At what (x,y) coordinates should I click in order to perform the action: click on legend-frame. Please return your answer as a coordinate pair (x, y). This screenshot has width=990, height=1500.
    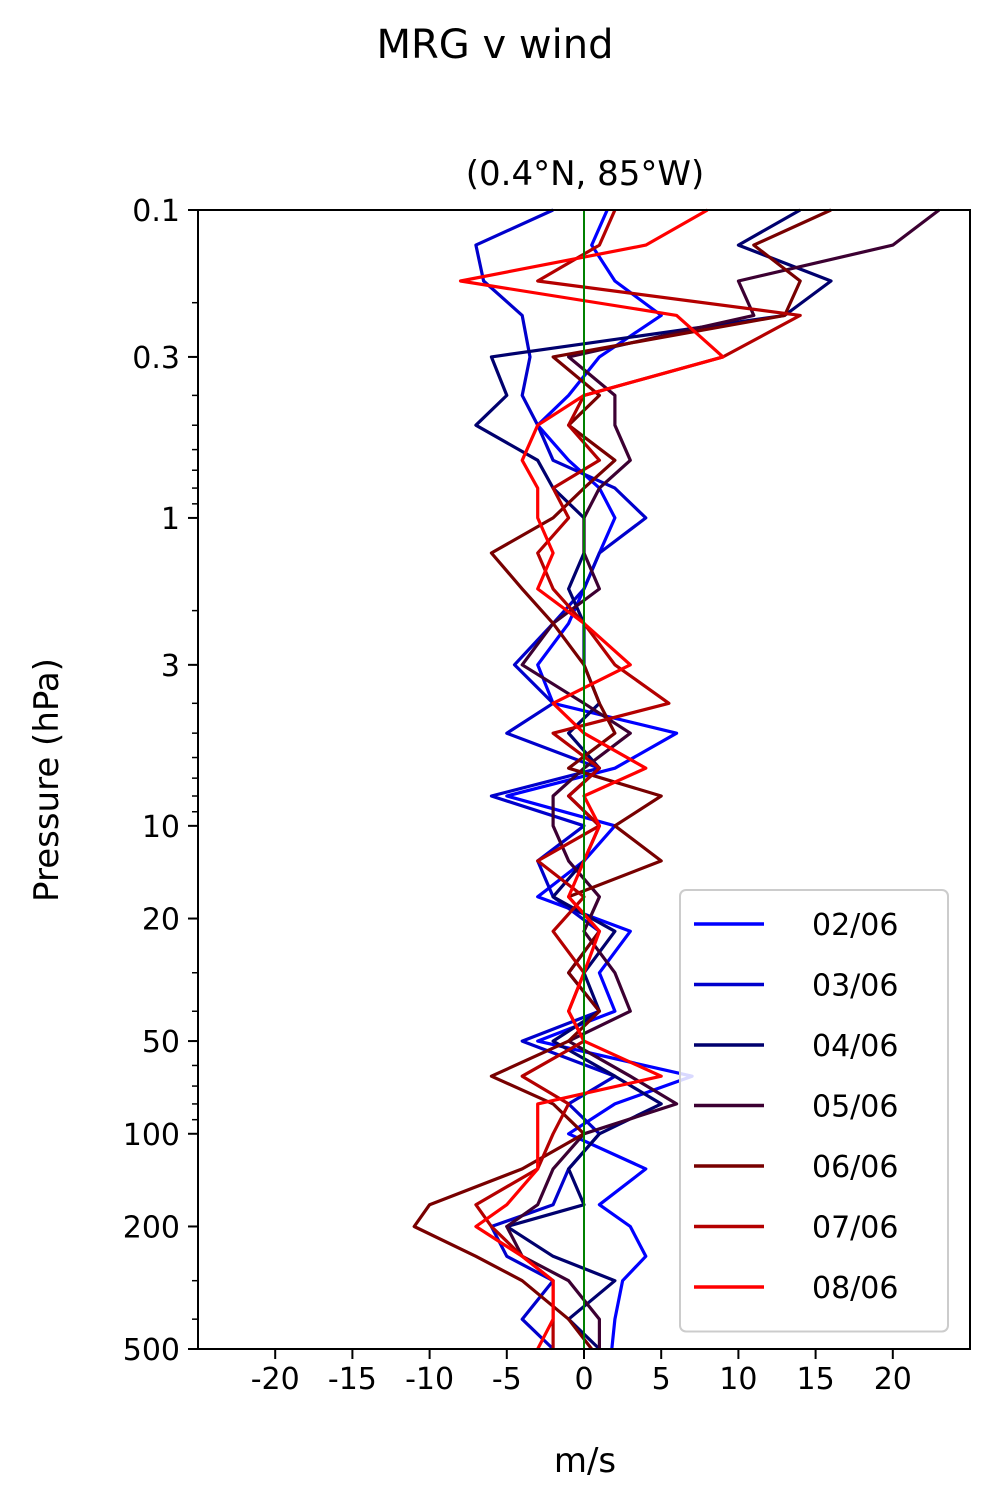
    Looking at the image, I should click on (814, 1111).